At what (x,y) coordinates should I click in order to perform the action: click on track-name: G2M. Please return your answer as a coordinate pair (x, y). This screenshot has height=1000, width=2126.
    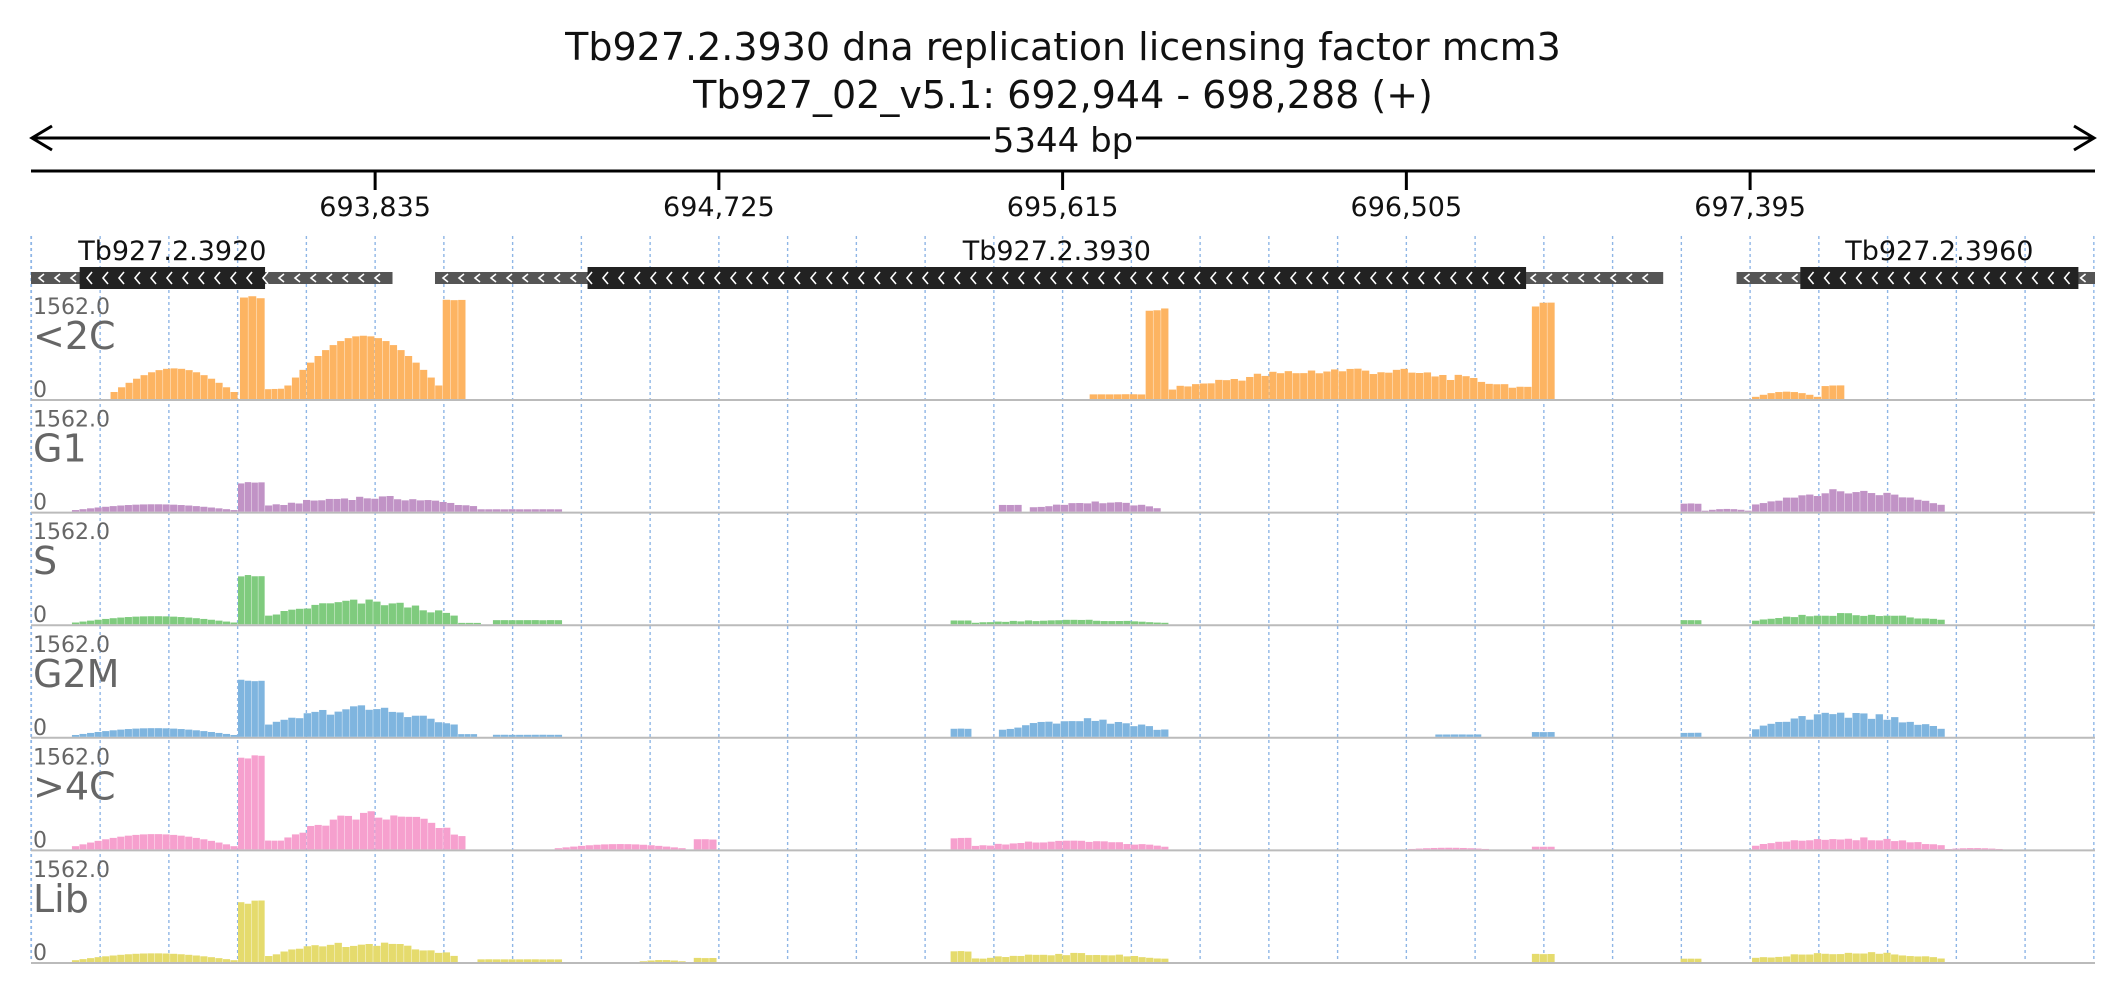
    Looking at the image, I should click on (76, 674).